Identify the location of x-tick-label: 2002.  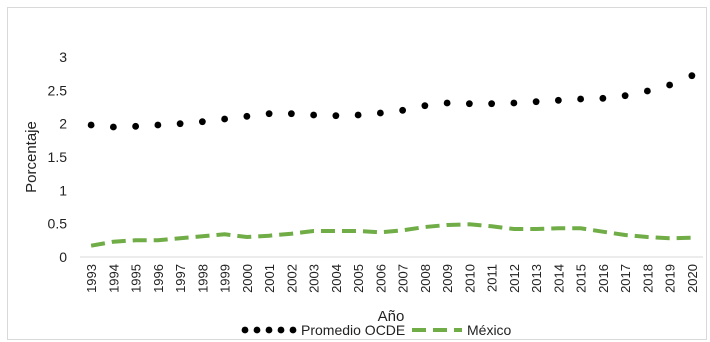
(291, 278).